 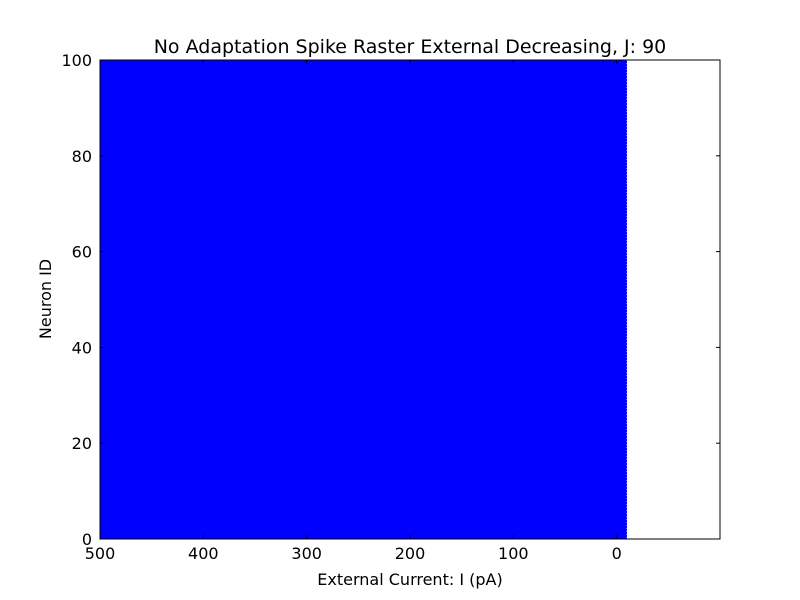 I want to click on y-axis-title: Neuron ID, so click(x=45, y=299).